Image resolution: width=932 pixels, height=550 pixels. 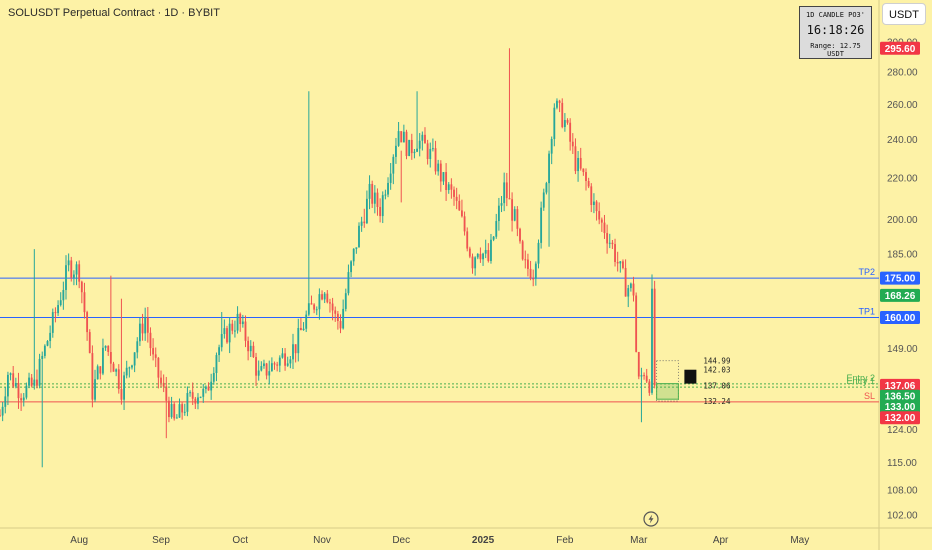 I want to click on time-axis: Aug Sep Oct Nov Dec 2025 Feb Mar Apr May, so click(x=439, y=540).